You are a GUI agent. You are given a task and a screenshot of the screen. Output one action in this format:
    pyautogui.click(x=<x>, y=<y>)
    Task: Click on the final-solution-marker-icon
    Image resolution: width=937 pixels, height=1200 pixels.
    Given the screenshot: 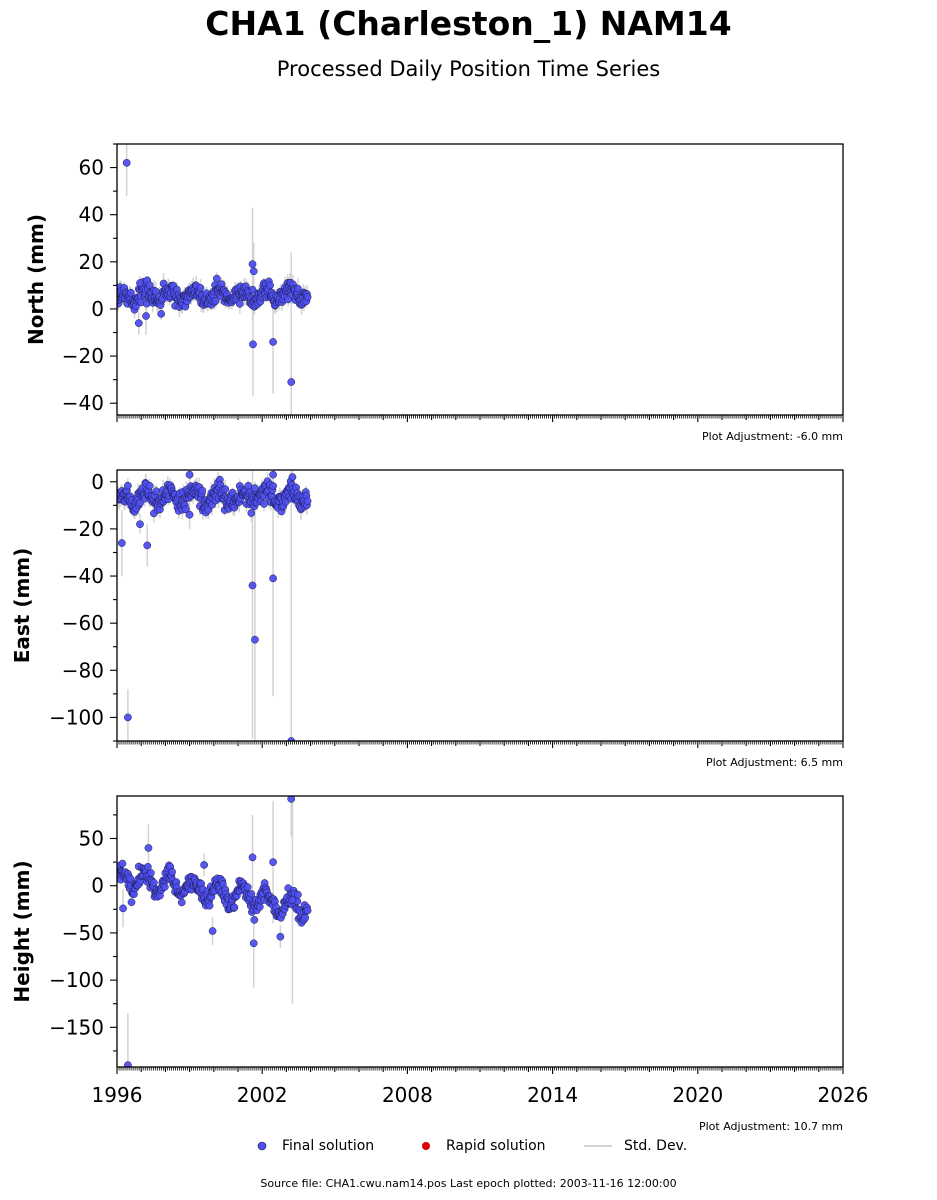 What is the action you would take?
    pyautogui.click(x=262, y=1146)
    